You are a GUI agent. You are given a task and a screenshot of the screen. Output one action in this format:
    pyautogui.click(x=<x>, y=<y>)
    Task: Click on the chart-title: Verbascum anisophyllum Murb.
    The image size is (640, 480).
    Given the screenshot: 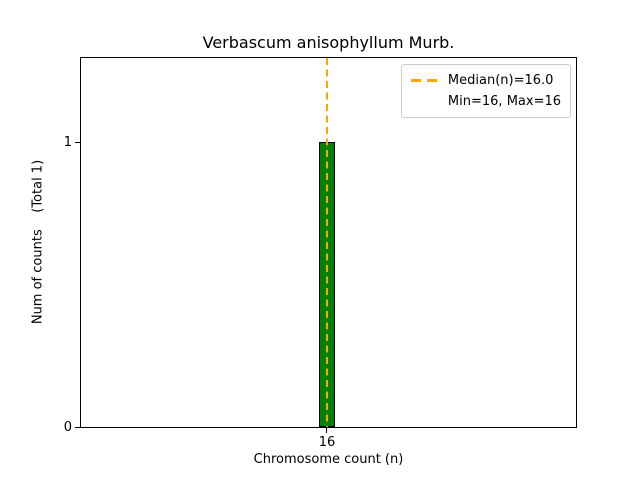 What is the action you would take?
    pyautogui.click(x=328, y=42)
    